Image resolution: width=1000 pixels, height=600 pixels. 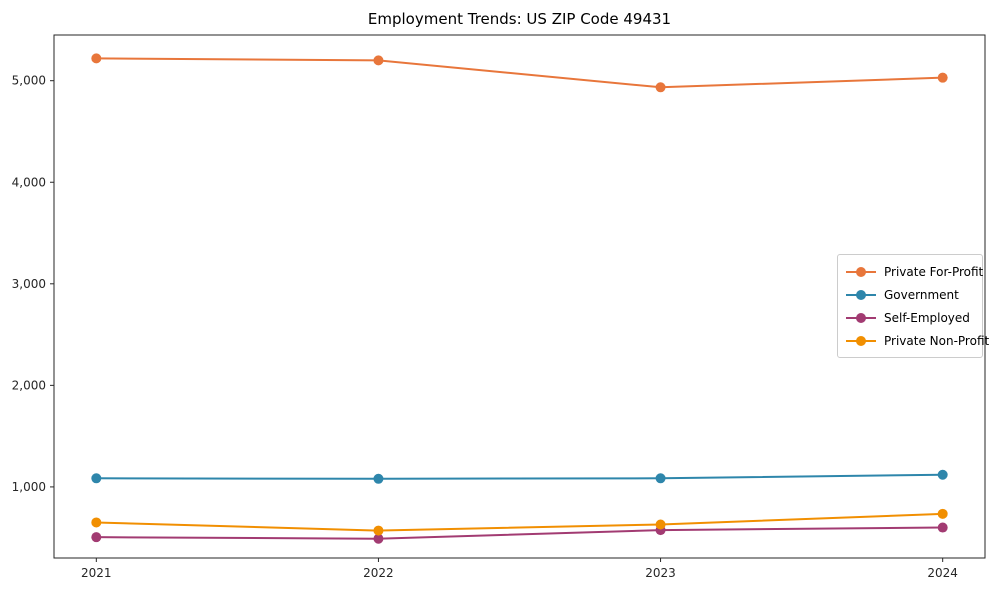 I want to click on legend-item: Government, so click(x=910, y=294).